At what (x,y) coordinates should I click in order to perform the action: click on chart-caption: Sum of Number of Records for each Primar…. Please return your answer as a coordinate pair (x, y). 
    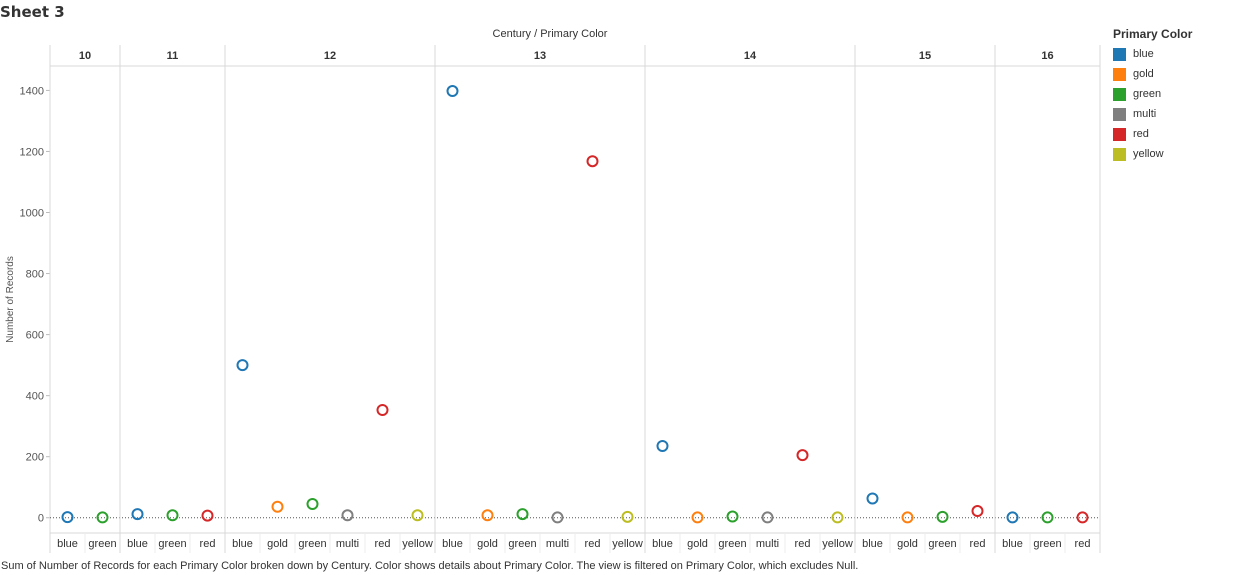
    Looking at the image, I should click on (430, 566).